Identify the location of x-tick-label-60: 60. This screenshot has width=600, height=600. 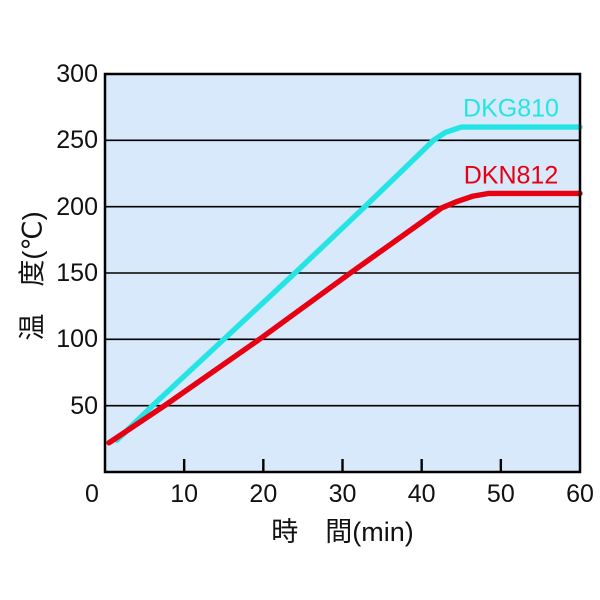
(580, 494).